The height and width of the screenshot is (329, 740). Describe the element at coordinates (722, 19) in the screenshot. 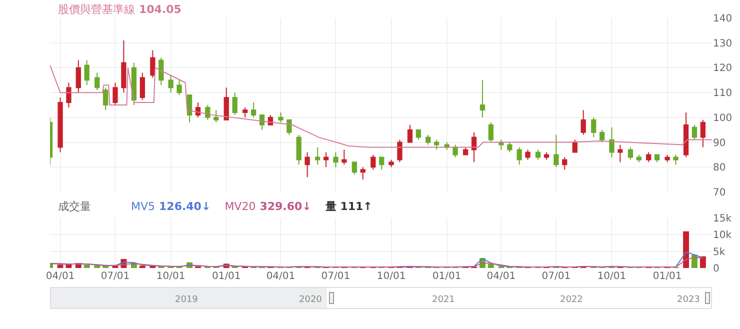

I see `y-tick-label: 140` at that location.